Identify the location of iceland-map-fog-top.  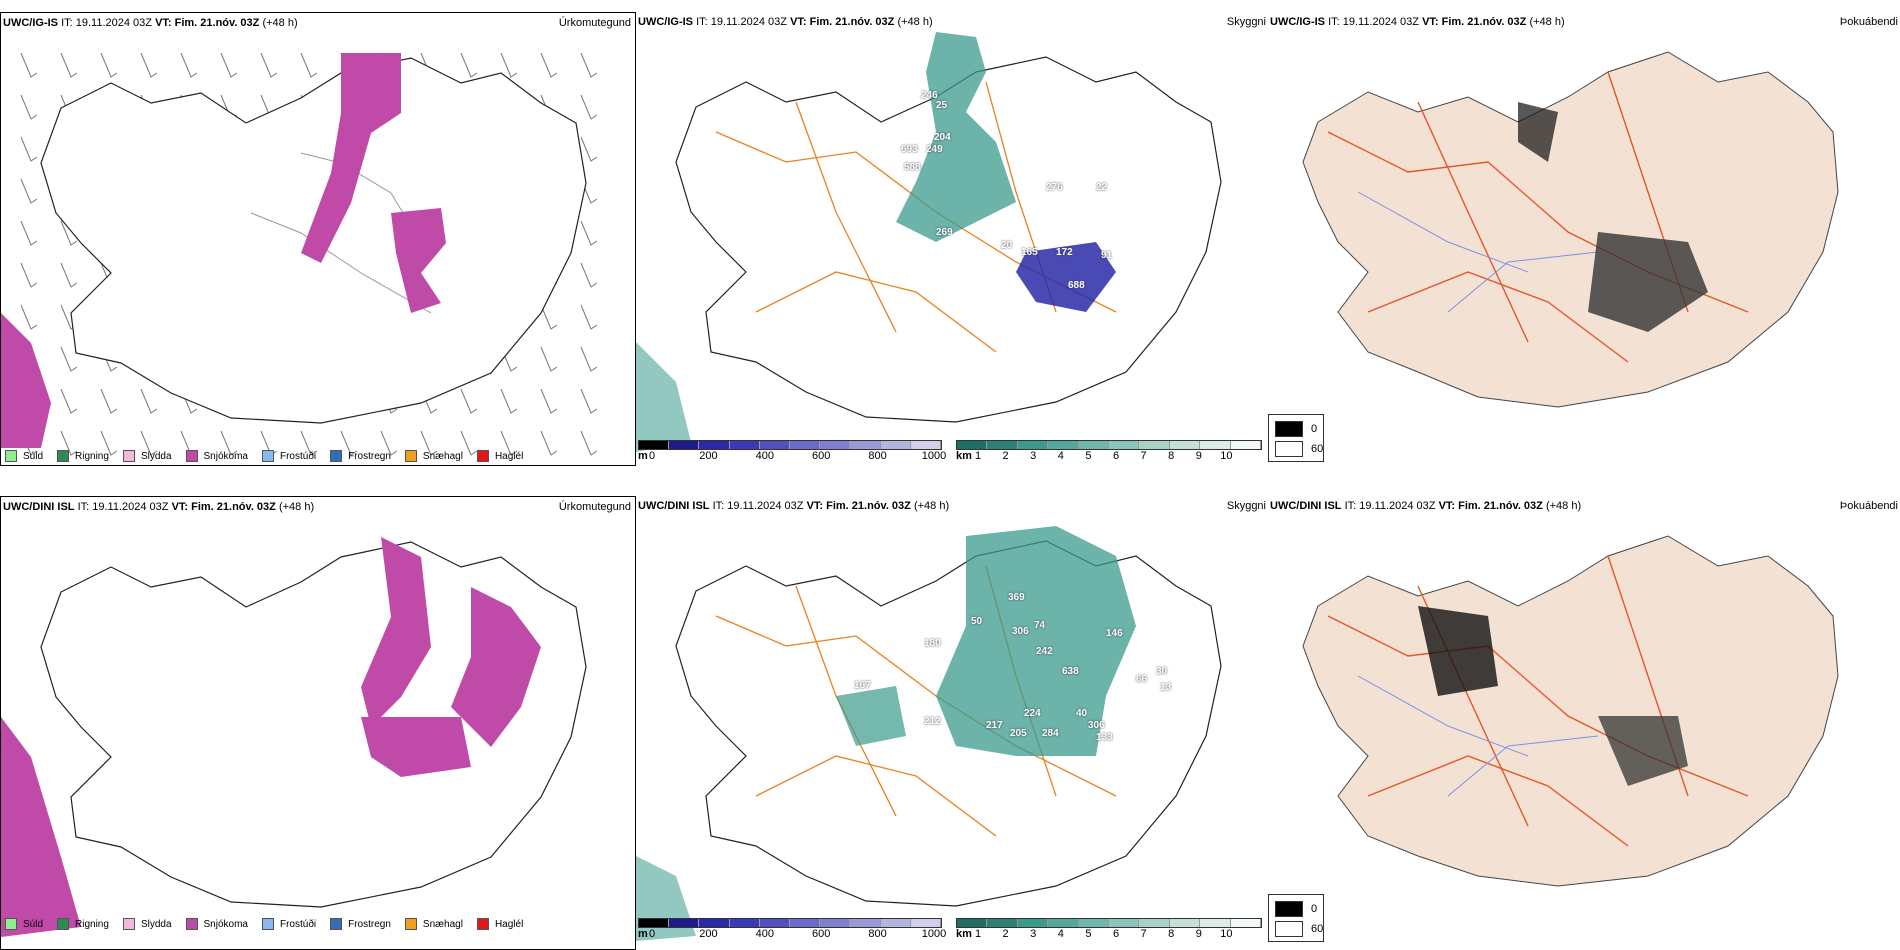
(1570, 229).